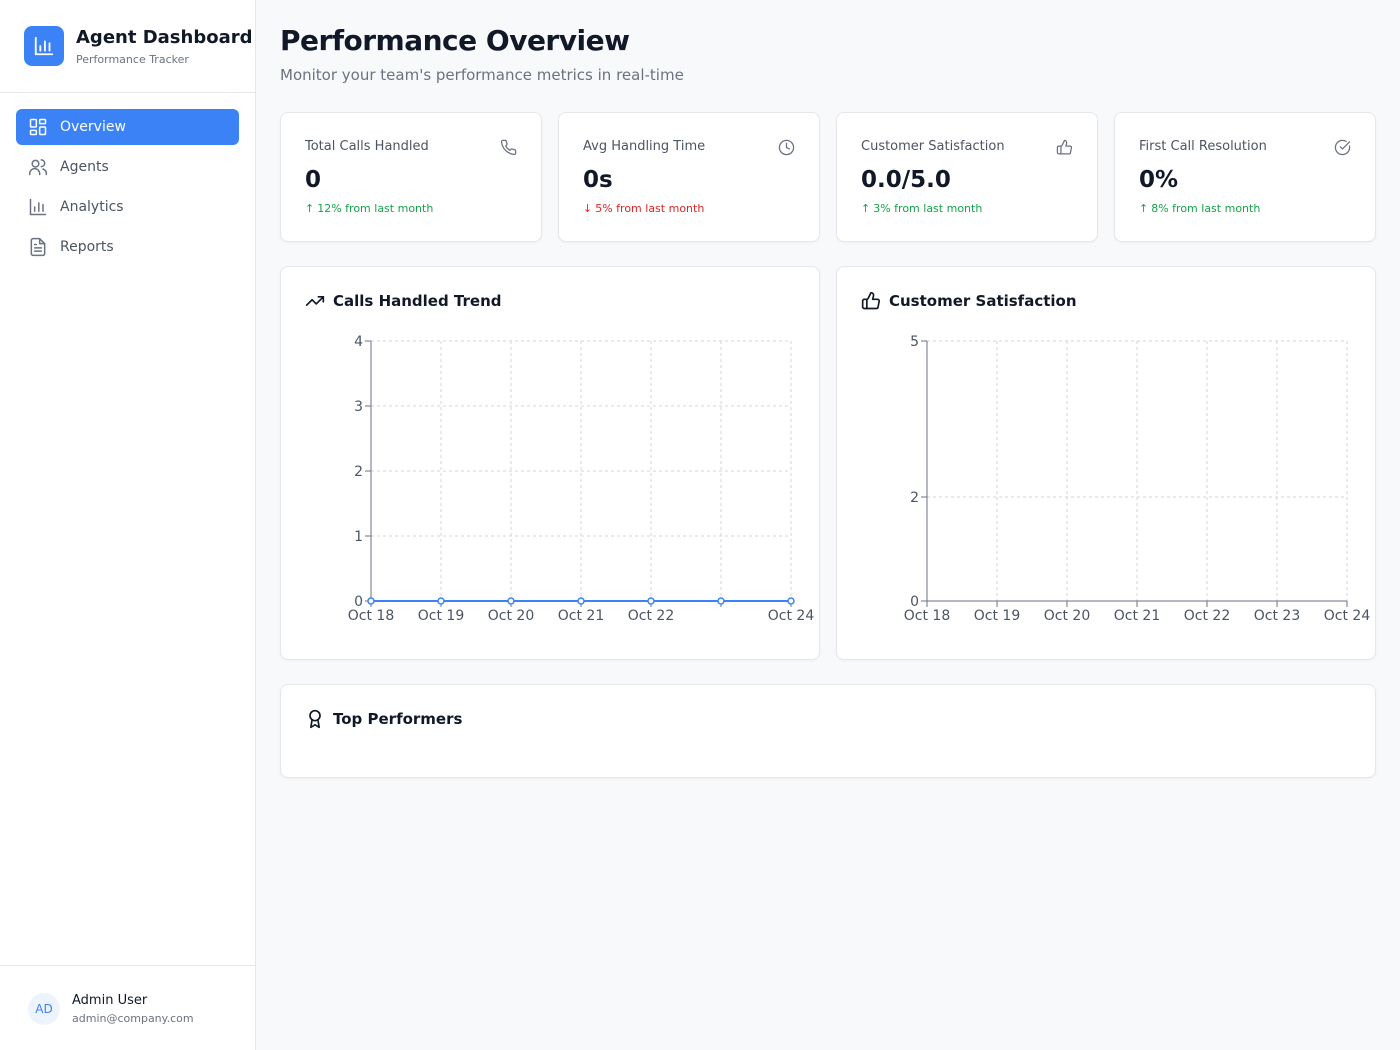  Describe the element at coordinates (914, 342) in the screenshot. I see `y-tick-label: 5` at that location.